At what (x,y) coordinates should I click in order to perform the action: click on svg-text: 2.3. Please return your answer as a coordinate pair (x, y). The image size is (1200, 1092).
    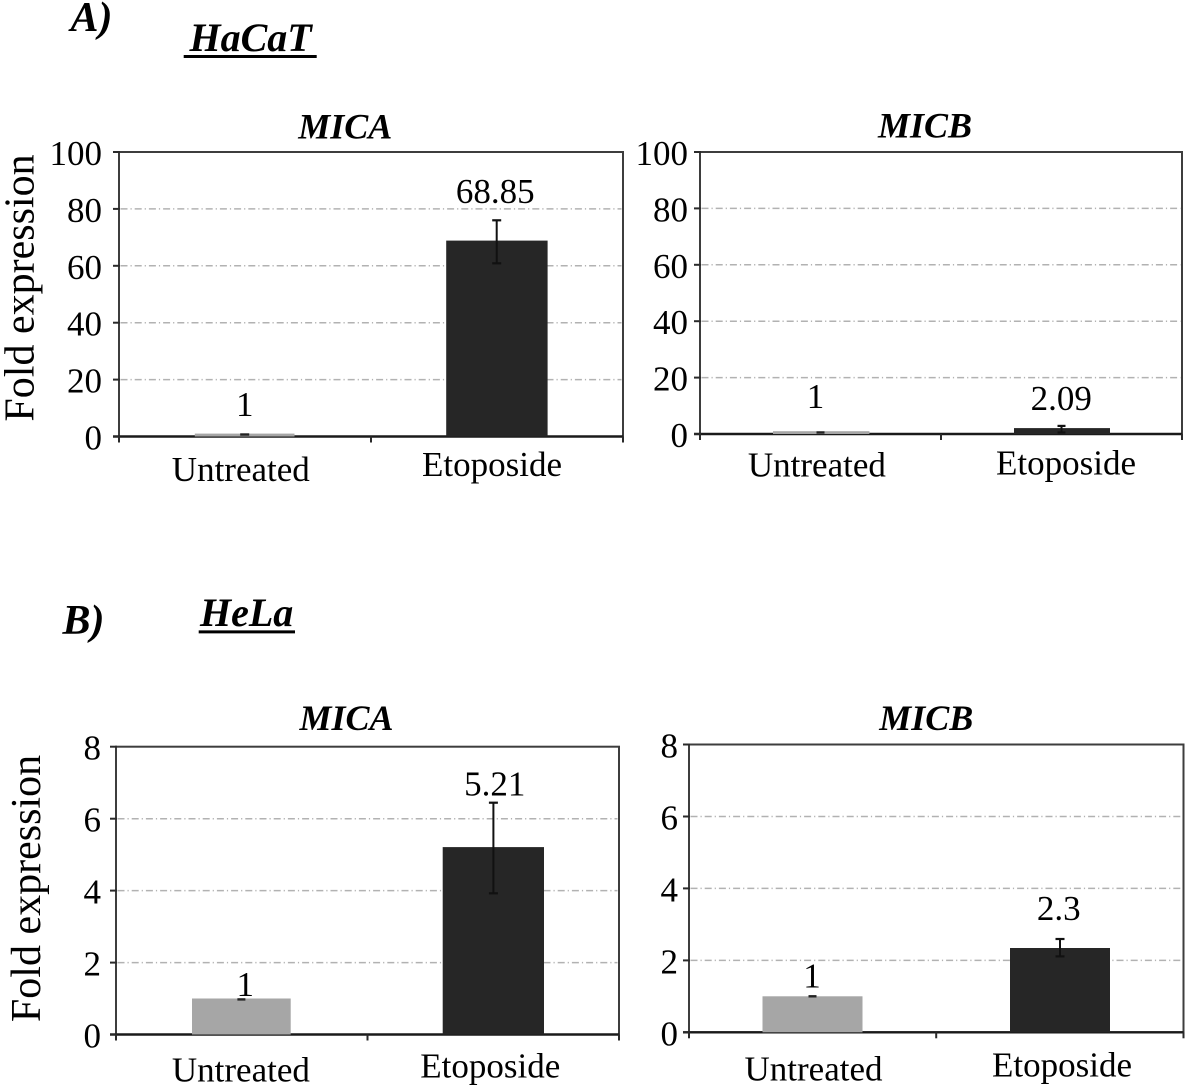
    Looking at the image, I should click on (1059, 908).